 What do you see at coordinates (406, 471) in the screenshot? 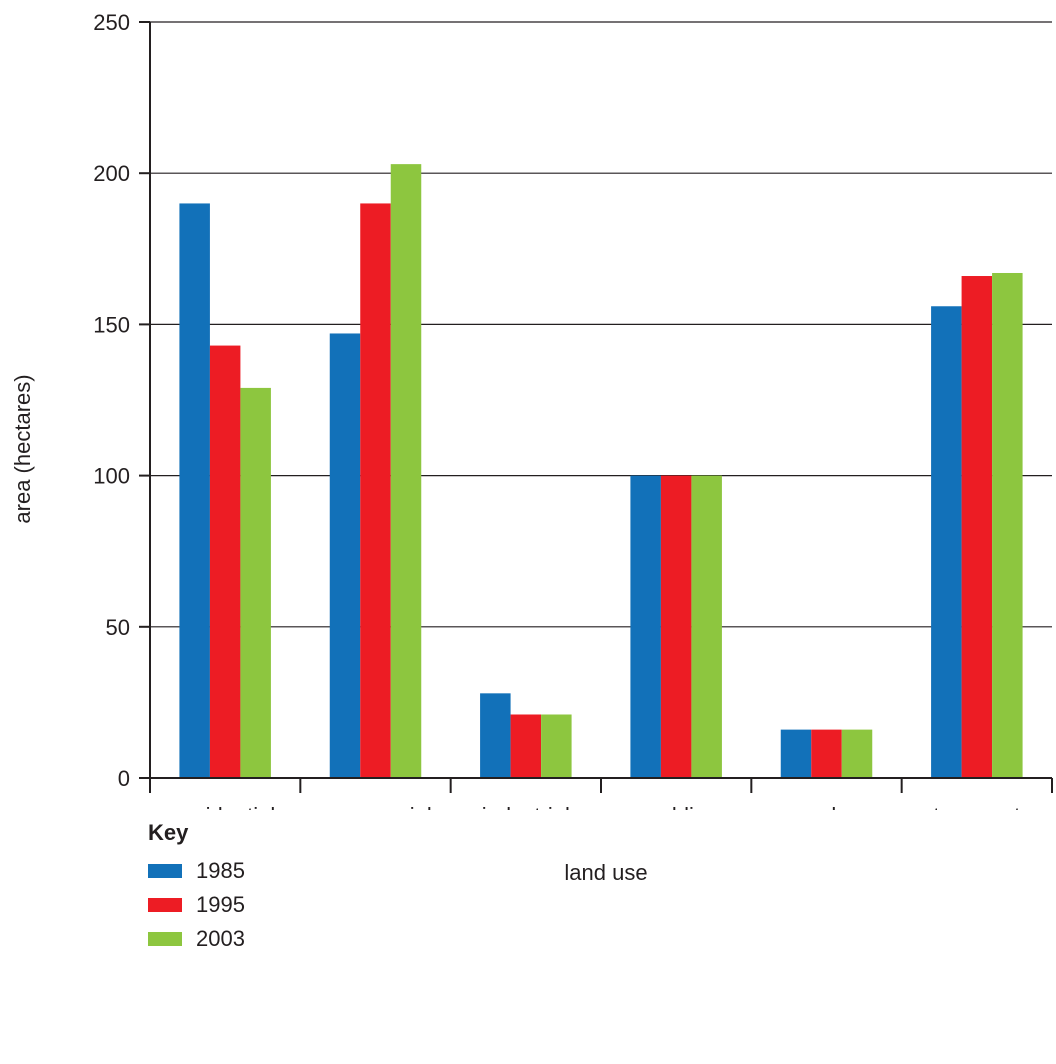
I see `bar-commercial-2003` at bounding box center [406, 471].